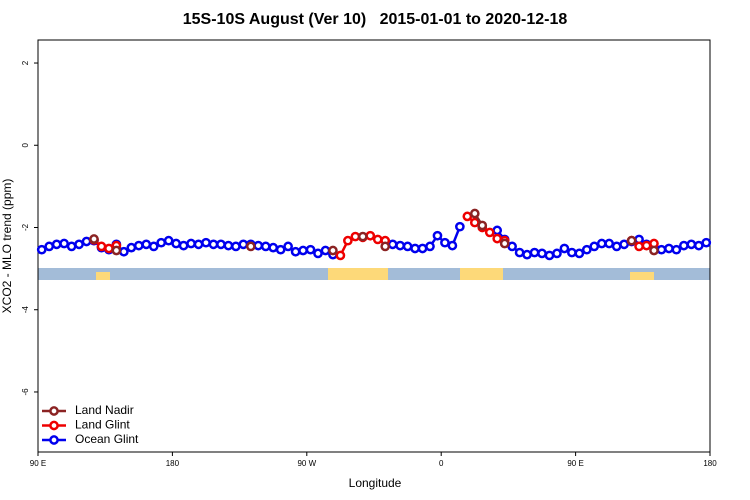  Describe the element at coordinates (104, 410) in the screenshot. I see `legend-label: Land Nadir` at that location.